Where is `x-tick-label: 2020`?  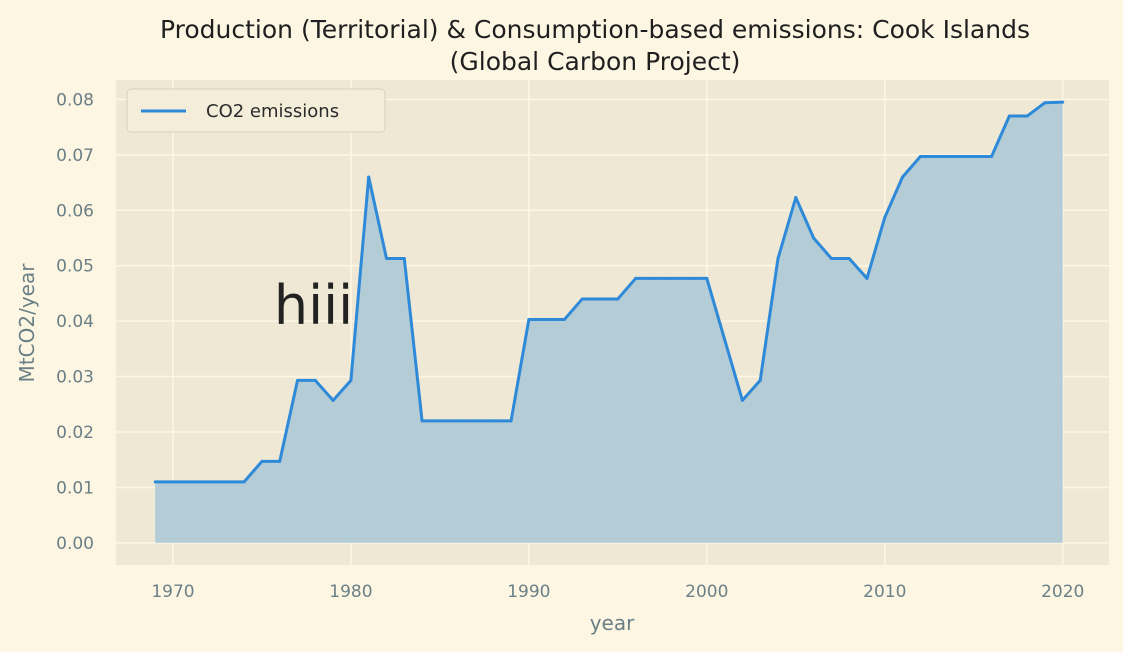 x-tick-label: 2020 is located at coordinates (1062, 592).